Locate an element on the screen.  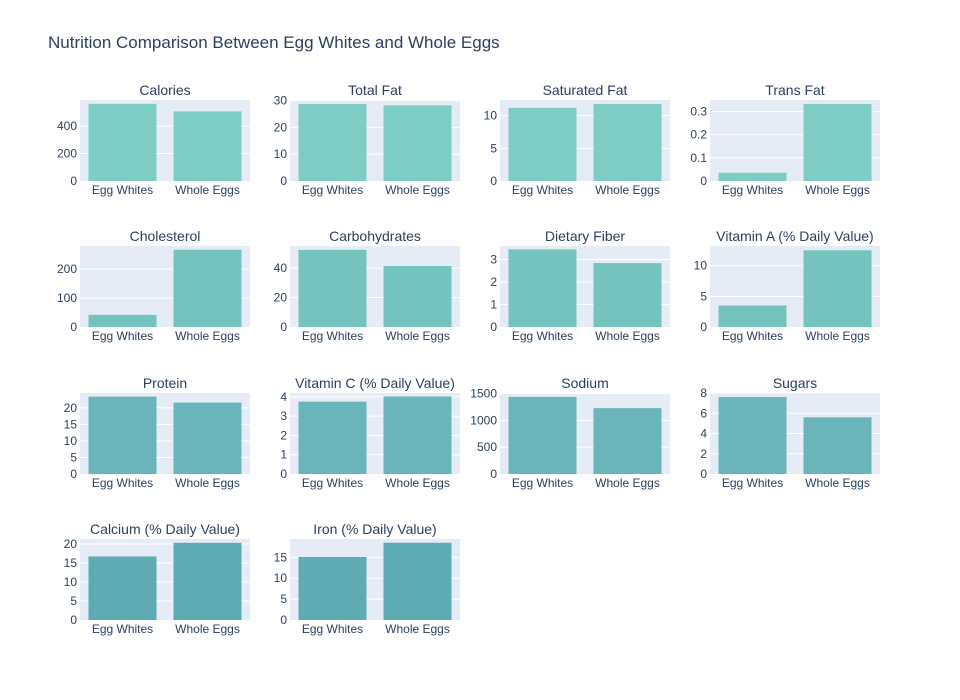
y-tick-label: 40 is located at coordinates (281, 268).